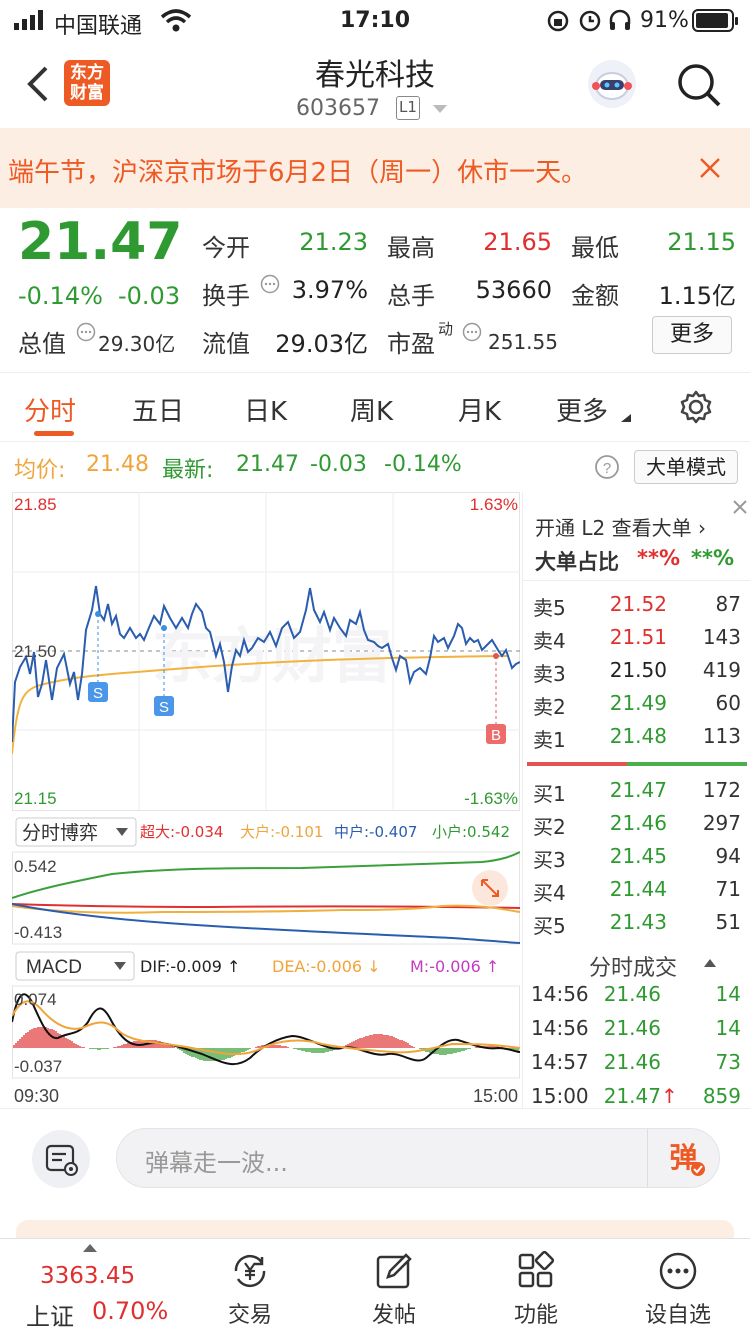 This screenshot has width=750, height=1334. Describe the element at coordinates (372, 412) in the screenshot. I see `tab-weekly-k: 周K` at that location.